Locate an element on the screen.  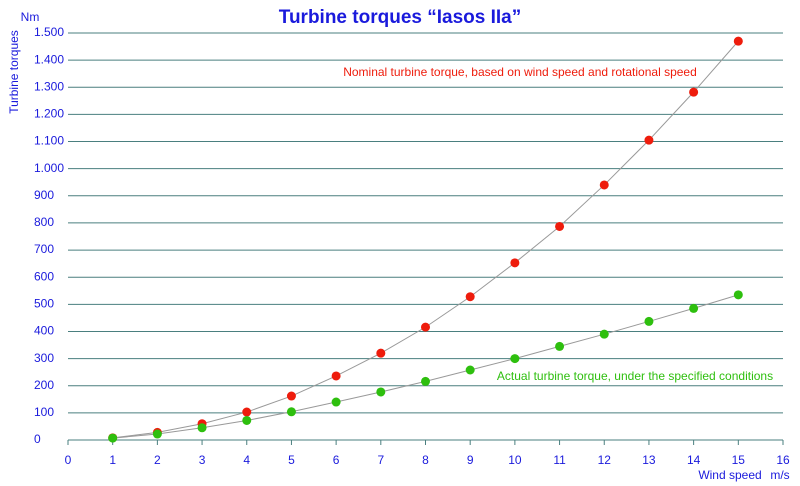
x-tick-label: 7 is located at coordinates (380, 460).